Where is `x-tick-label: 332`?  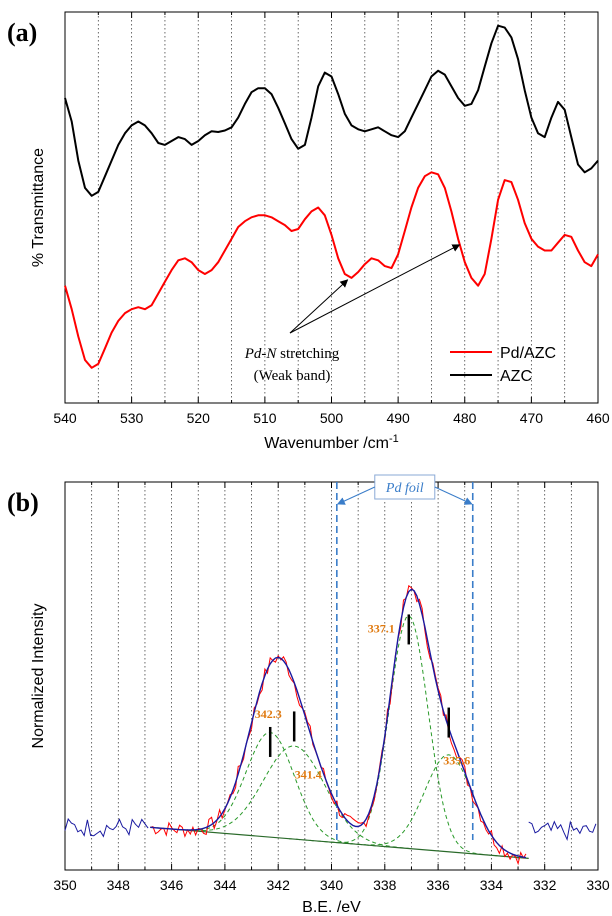
x-tick-label: 332 is located at coordinates (545, 885).